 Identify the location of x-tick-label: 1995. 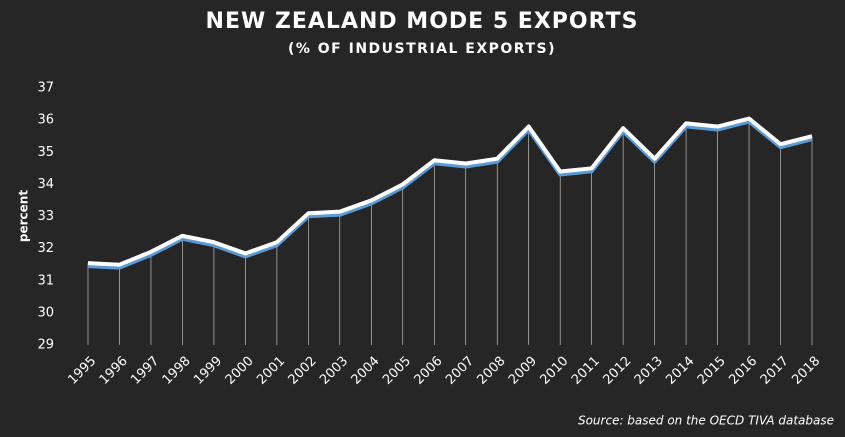
(82, 371).